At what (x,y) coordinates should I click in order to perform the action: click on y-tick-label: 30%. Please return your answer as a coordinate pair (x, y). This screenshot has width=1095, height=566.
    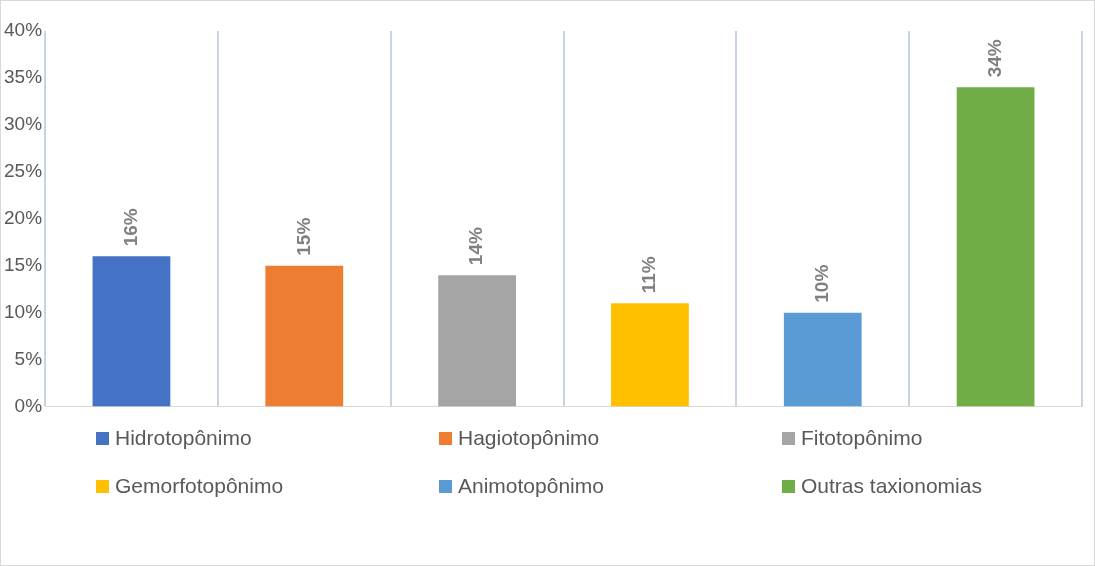
    Looking at the image, I should click on (23, 124).